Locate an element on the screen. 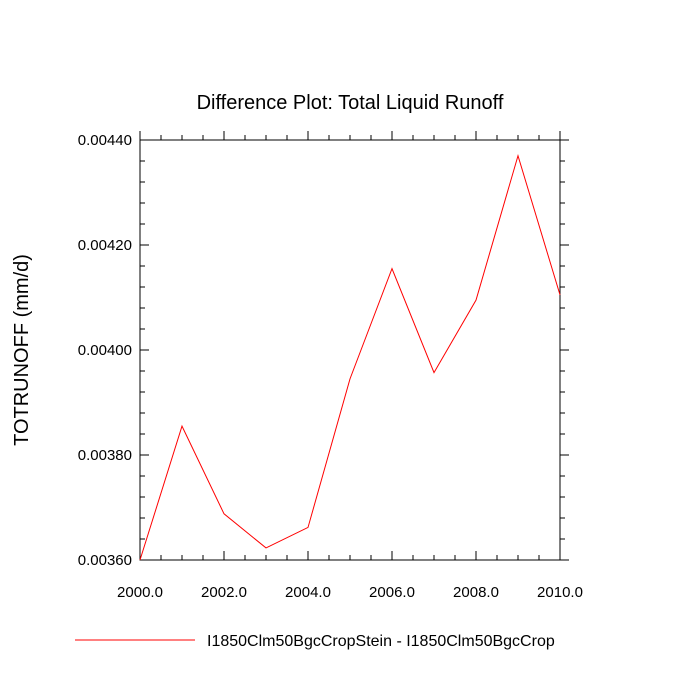  x-tick-label: 2002.0 is located at coordinates (224, 592).